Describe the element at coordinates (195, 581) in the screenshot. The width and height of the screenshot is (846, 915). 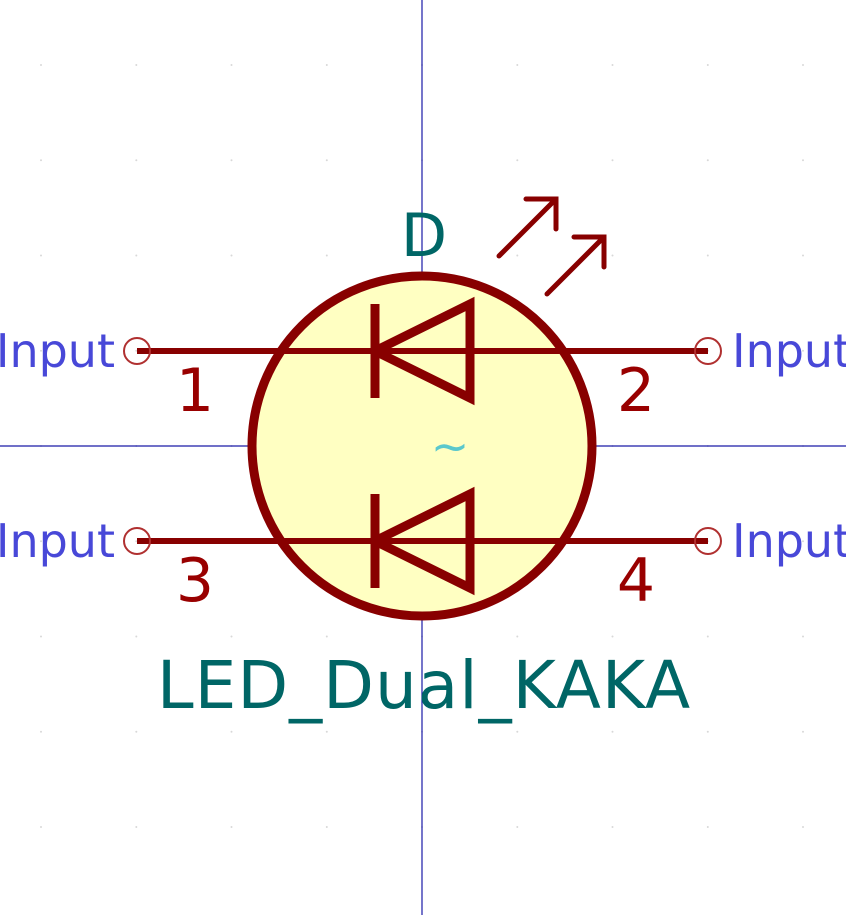
I see `pin-3-number: 3` at that location.